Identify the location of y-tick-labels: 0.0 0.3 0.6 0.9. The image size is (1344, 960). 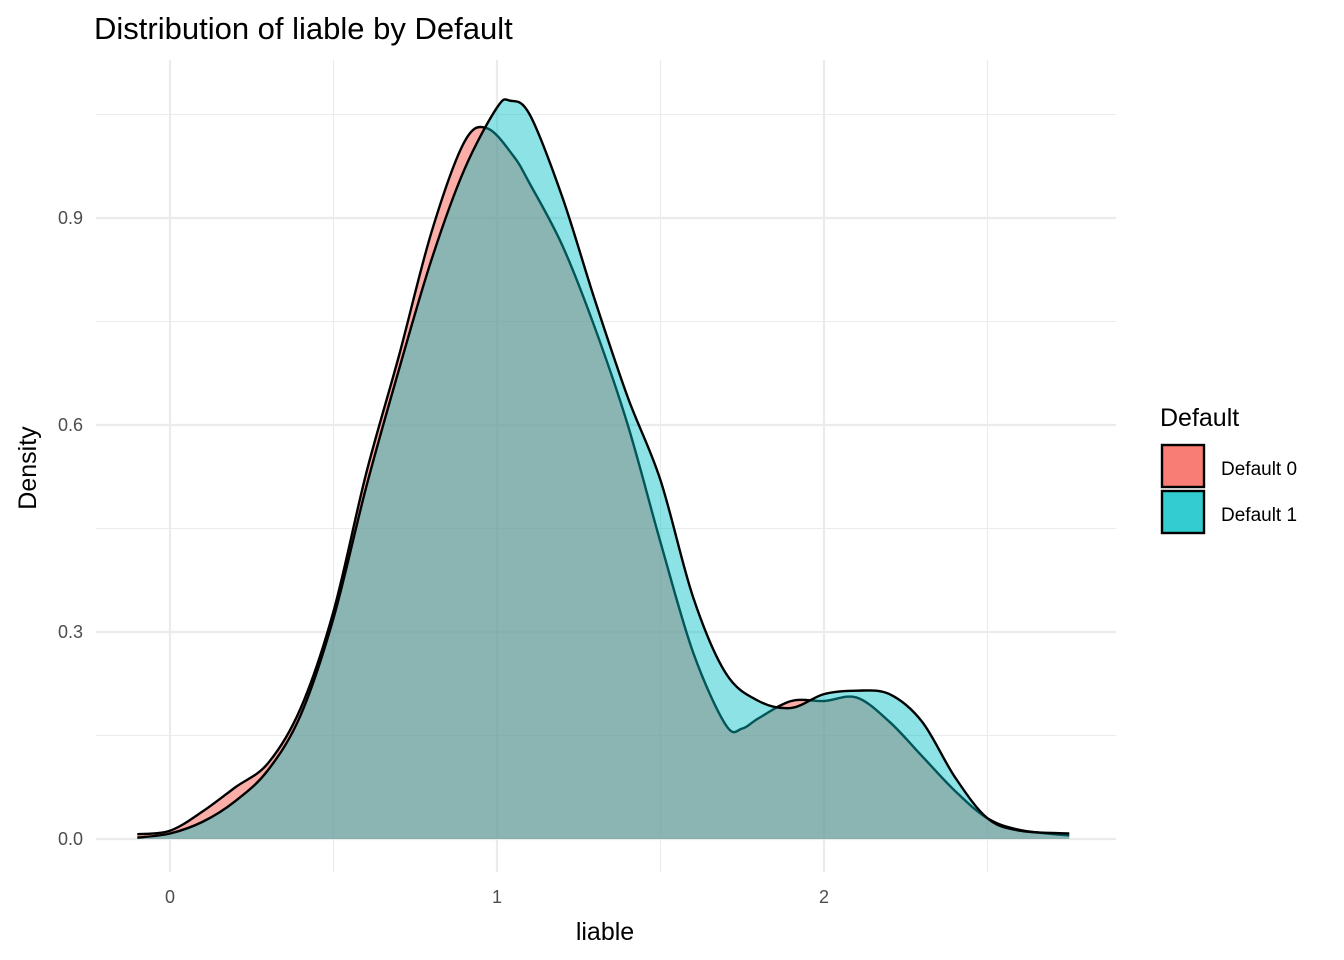
(70, 528).